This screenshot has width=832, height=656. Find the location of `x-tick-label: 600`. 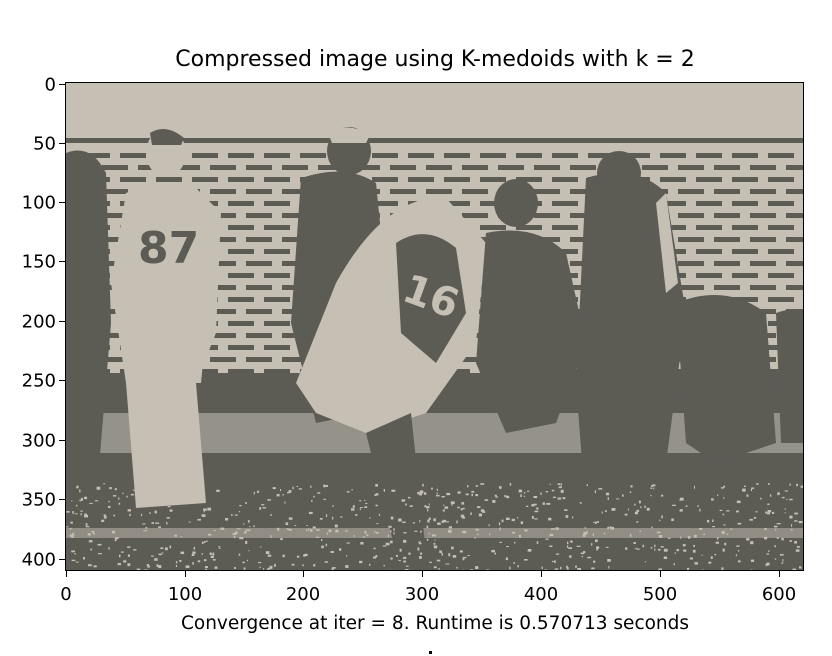

x-tick-label: 600 is located at coordinates (779, 594).